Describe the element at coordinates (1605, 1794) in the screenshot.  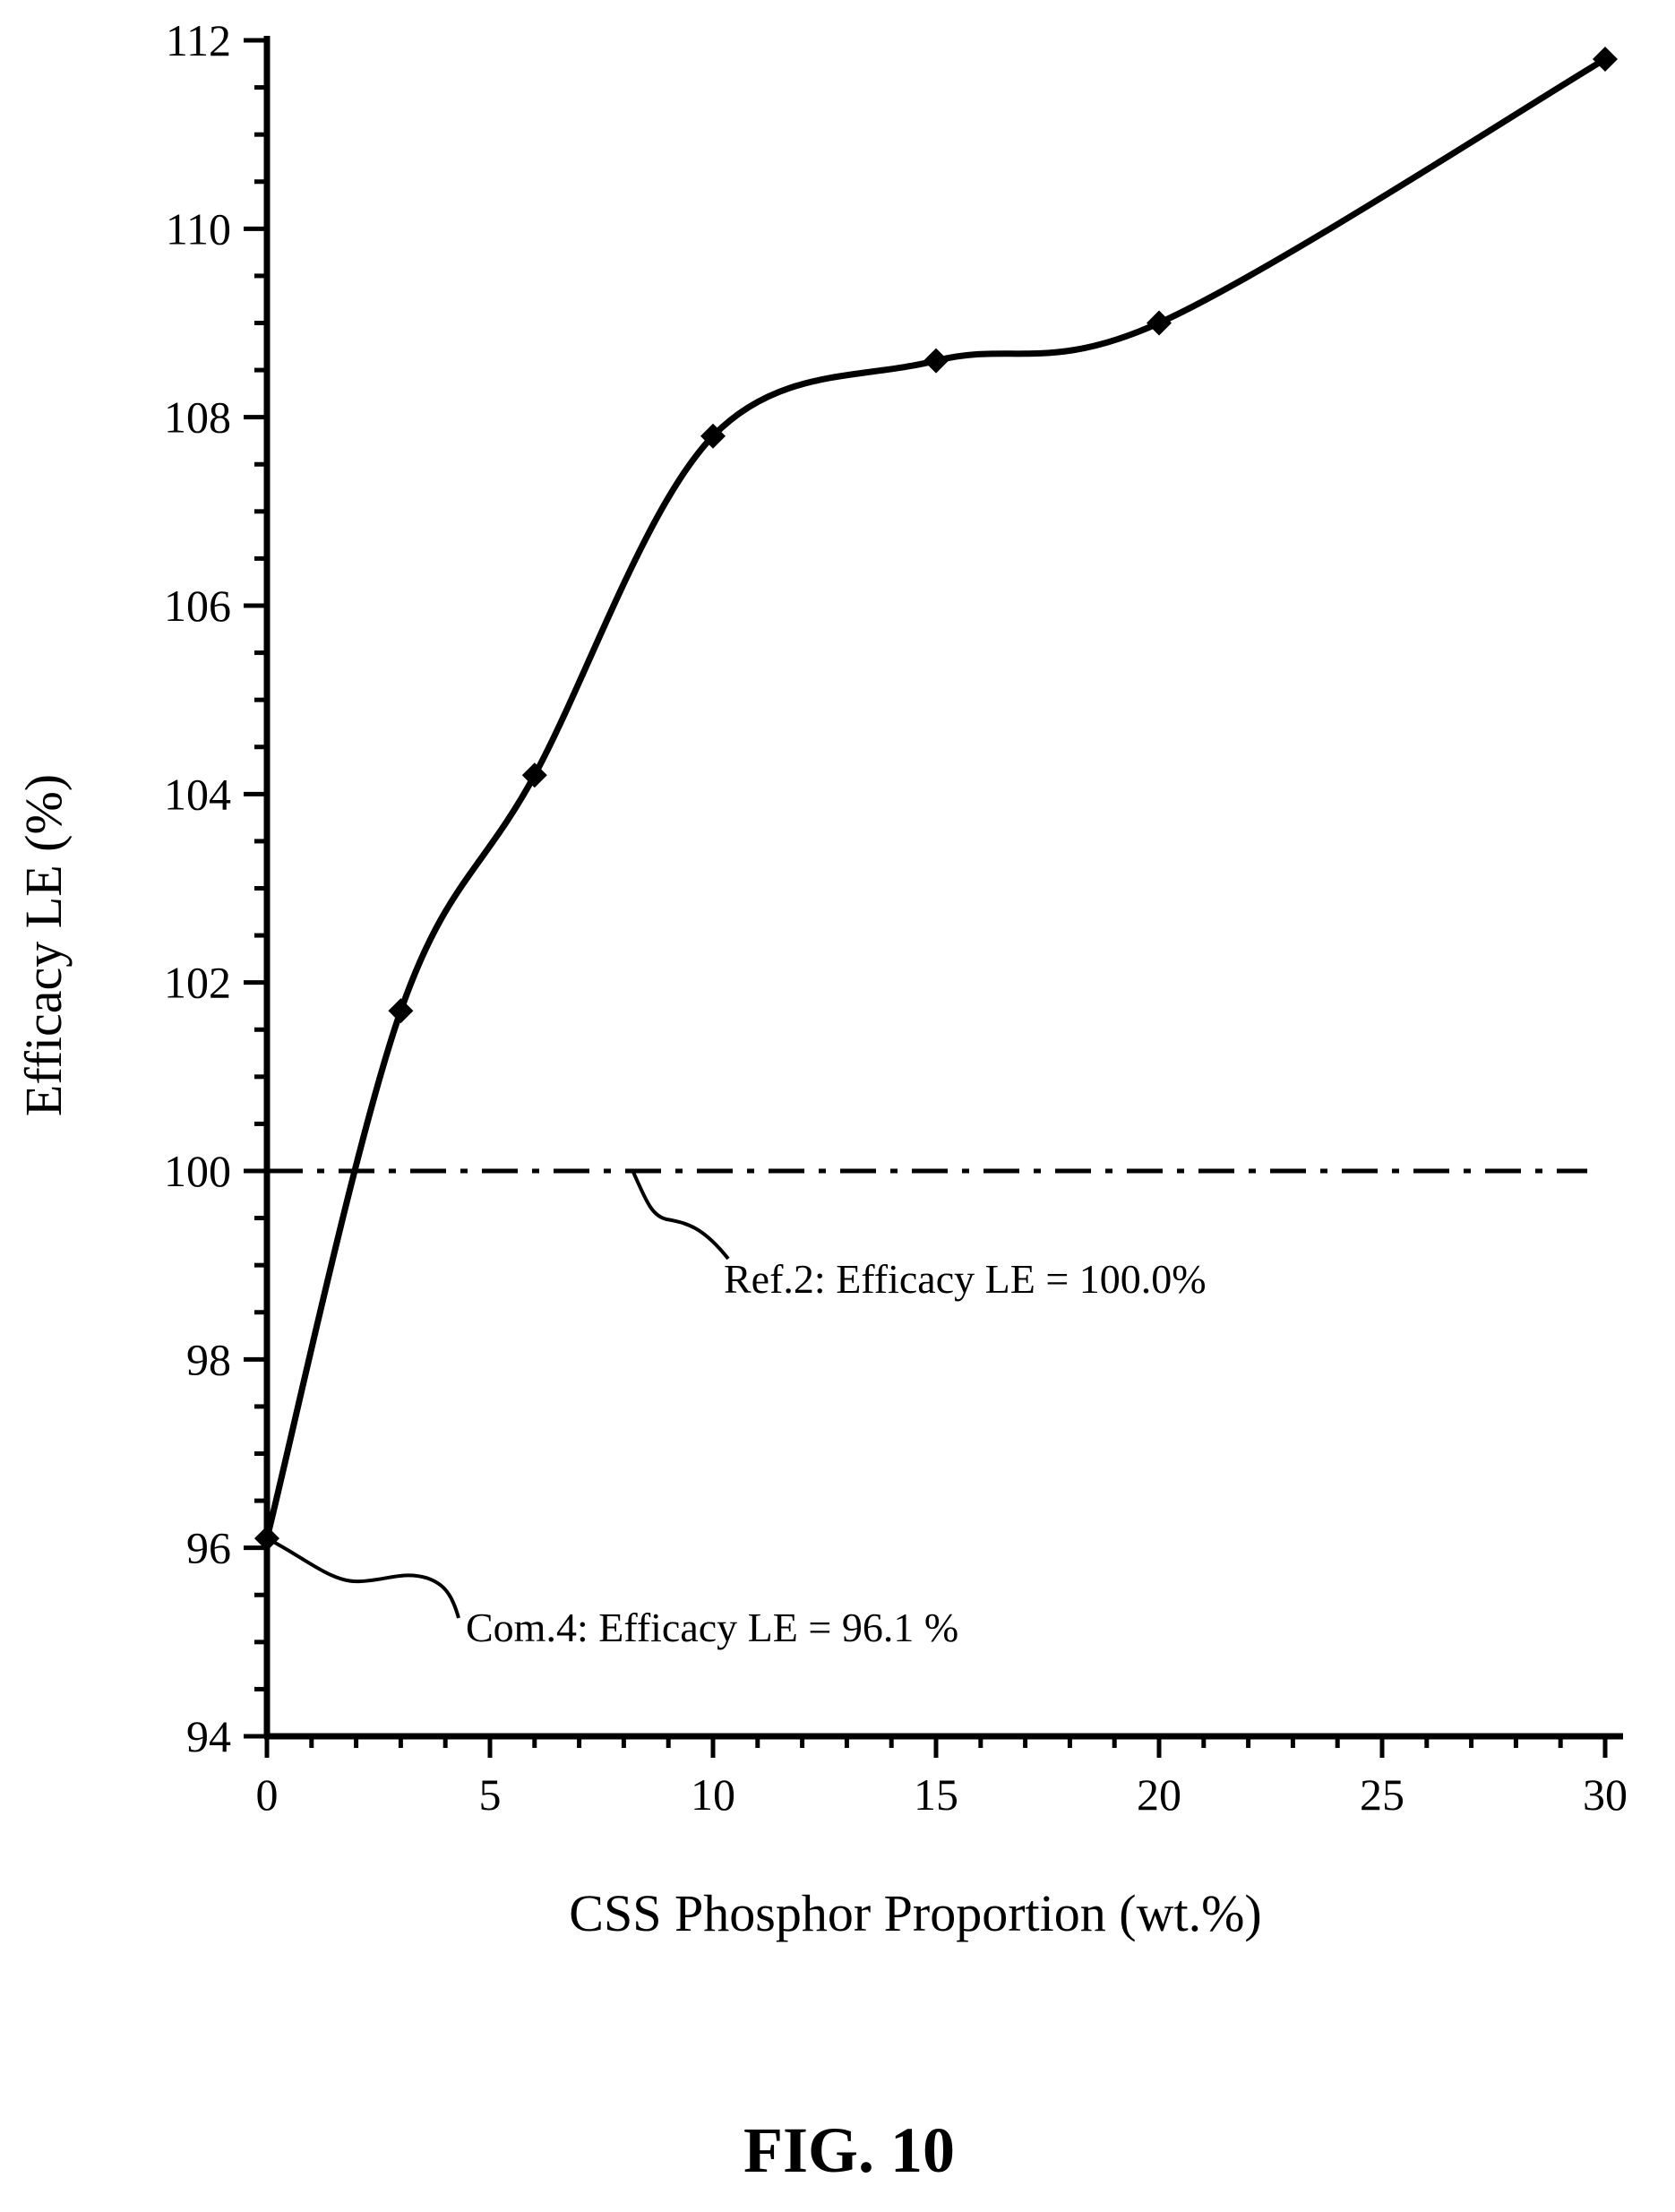
I see `x-tick-label: 30` at that location.